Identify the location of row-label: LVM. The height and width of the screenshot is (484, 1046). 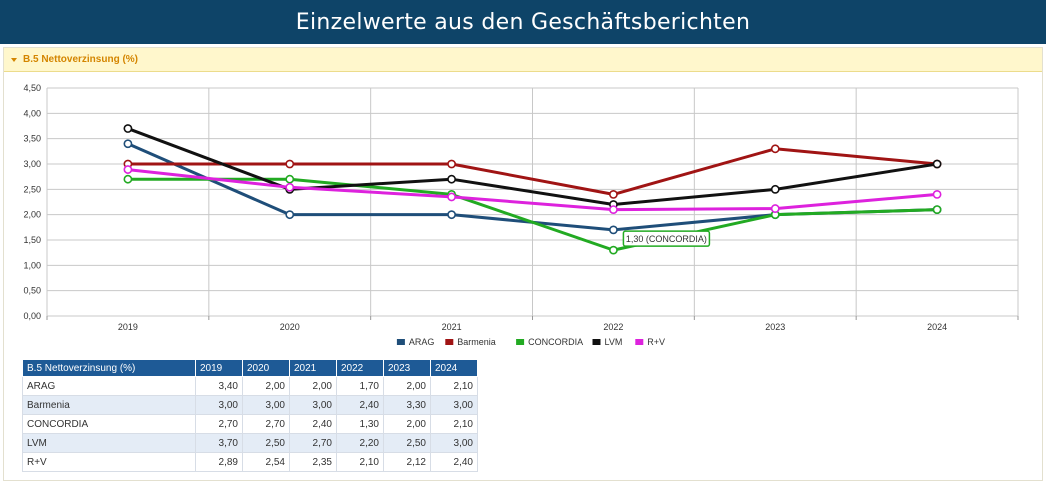
(109, 443).